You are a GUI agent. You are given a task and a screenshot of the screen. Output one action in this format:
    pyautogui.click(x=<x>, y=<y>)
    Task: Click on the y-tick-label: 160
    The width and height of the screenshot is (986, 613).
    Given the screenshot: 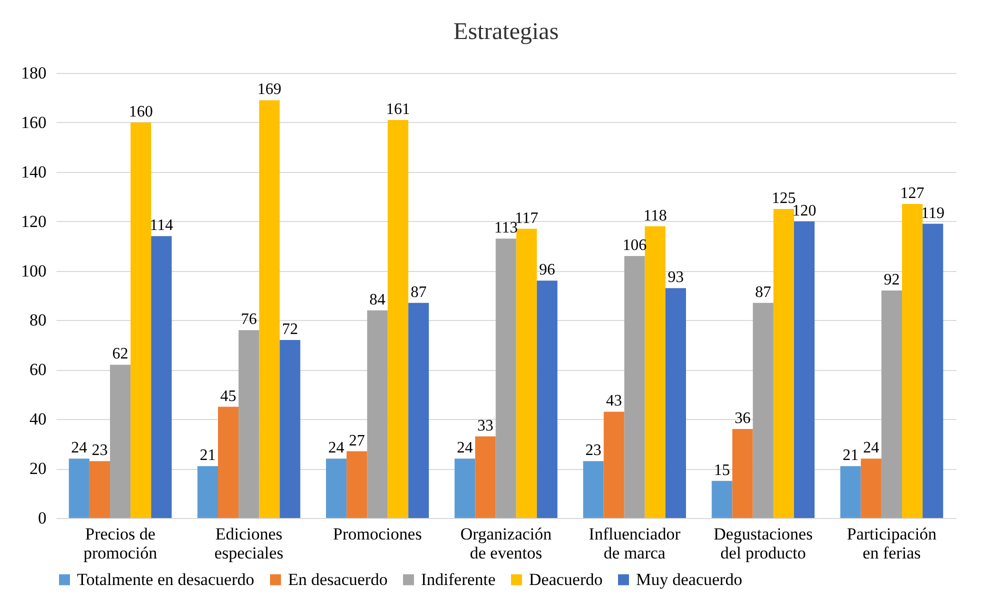 What is the action you would take?
    pyautogui.click(x=33, y=122)
    